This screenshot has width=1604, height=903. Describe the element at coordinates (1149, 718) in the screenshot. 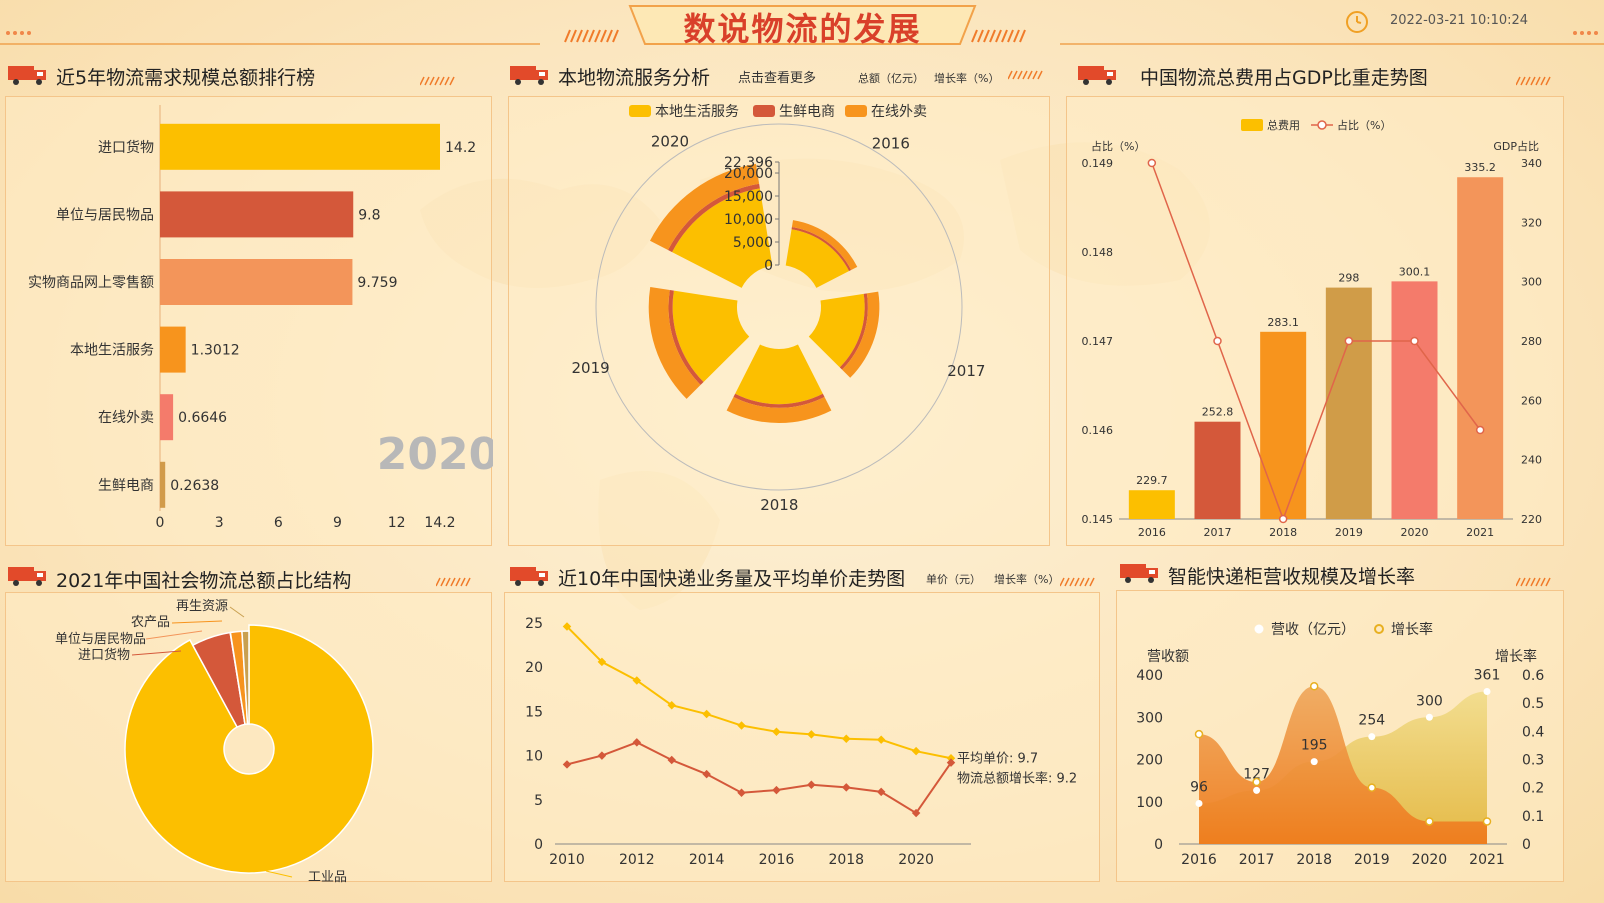

I see `left-tick-label: 300` at that location.